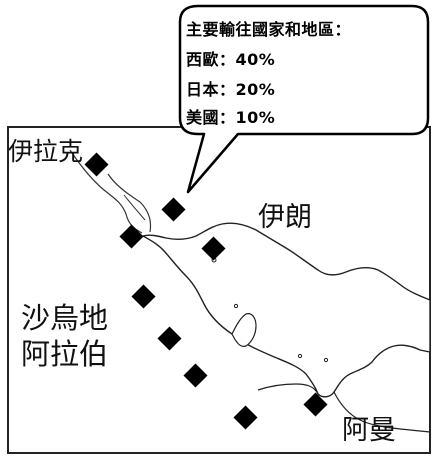  What do you see at coordinates (244, 330) in the screenshot?
I see `qatar-peninsula` at bounding box center [244, 330].